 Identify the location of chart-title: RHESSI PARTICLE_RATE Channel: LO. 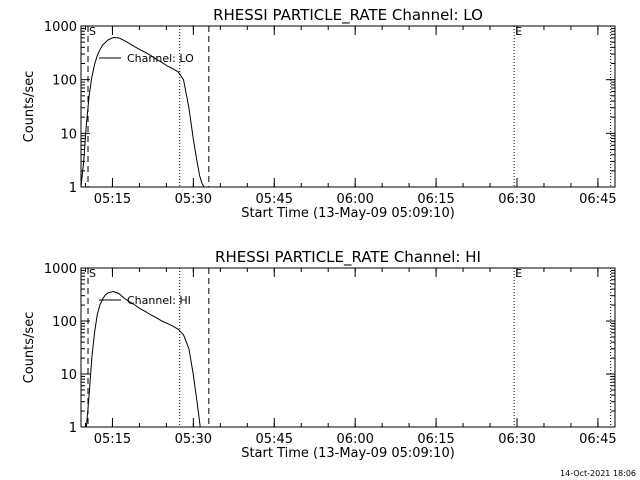
(348, 15).